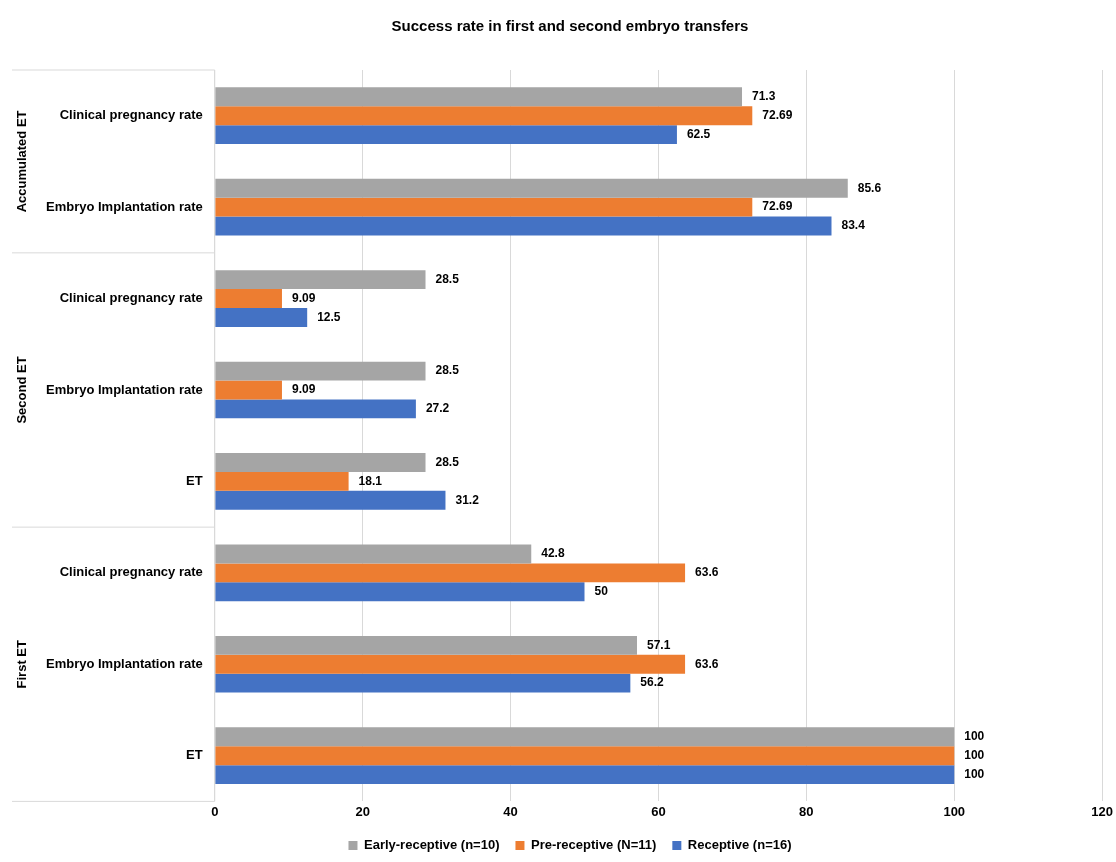 This screenshot has width=1116, height=862. What do you see at coordinates (698, 133) in the screenshot?
I see `data-label: 62.5` at bounding box center [698, 133].